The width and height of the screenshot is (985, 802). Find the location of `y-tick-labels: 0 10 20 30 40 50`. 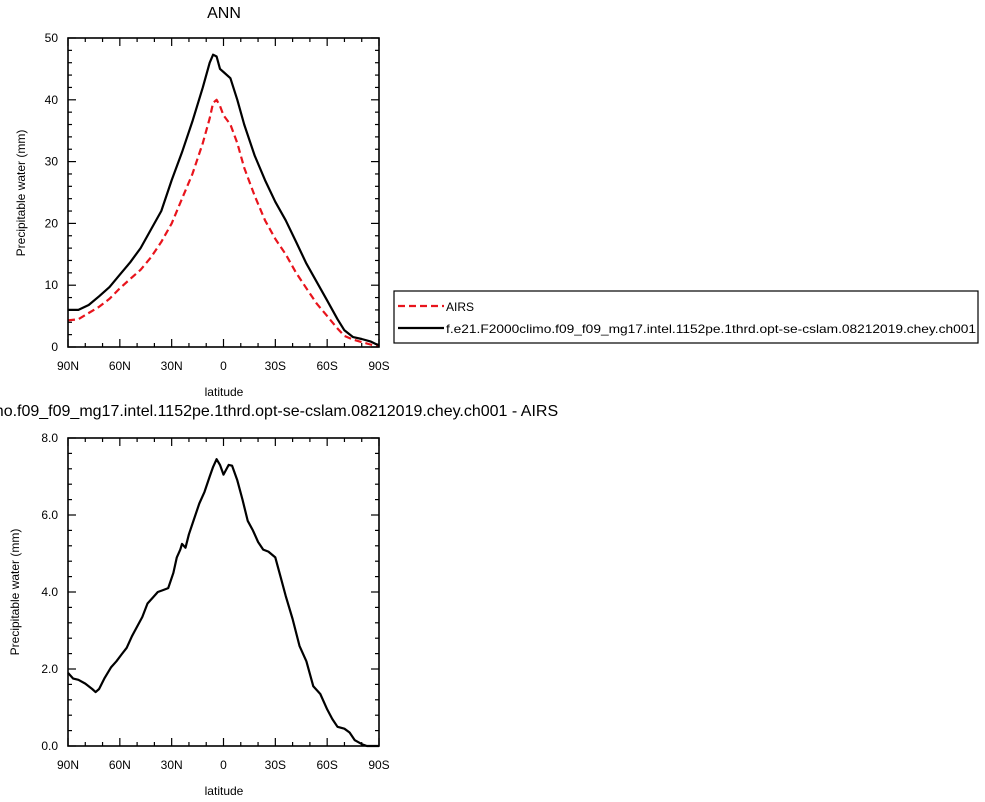

y-tick-labels: 0 10 20 30 40 50 is located at coordinates (52, 192).